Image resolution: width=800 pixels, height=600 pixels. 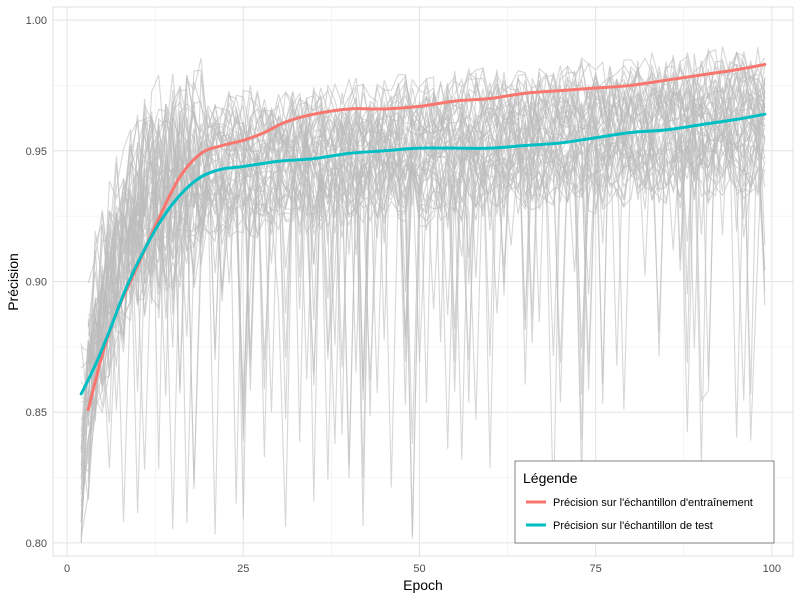 What do you see at coordinates (596, 569) in the screenshot?
I see `x-tick-label: 75` at bounding box center [596, 569].